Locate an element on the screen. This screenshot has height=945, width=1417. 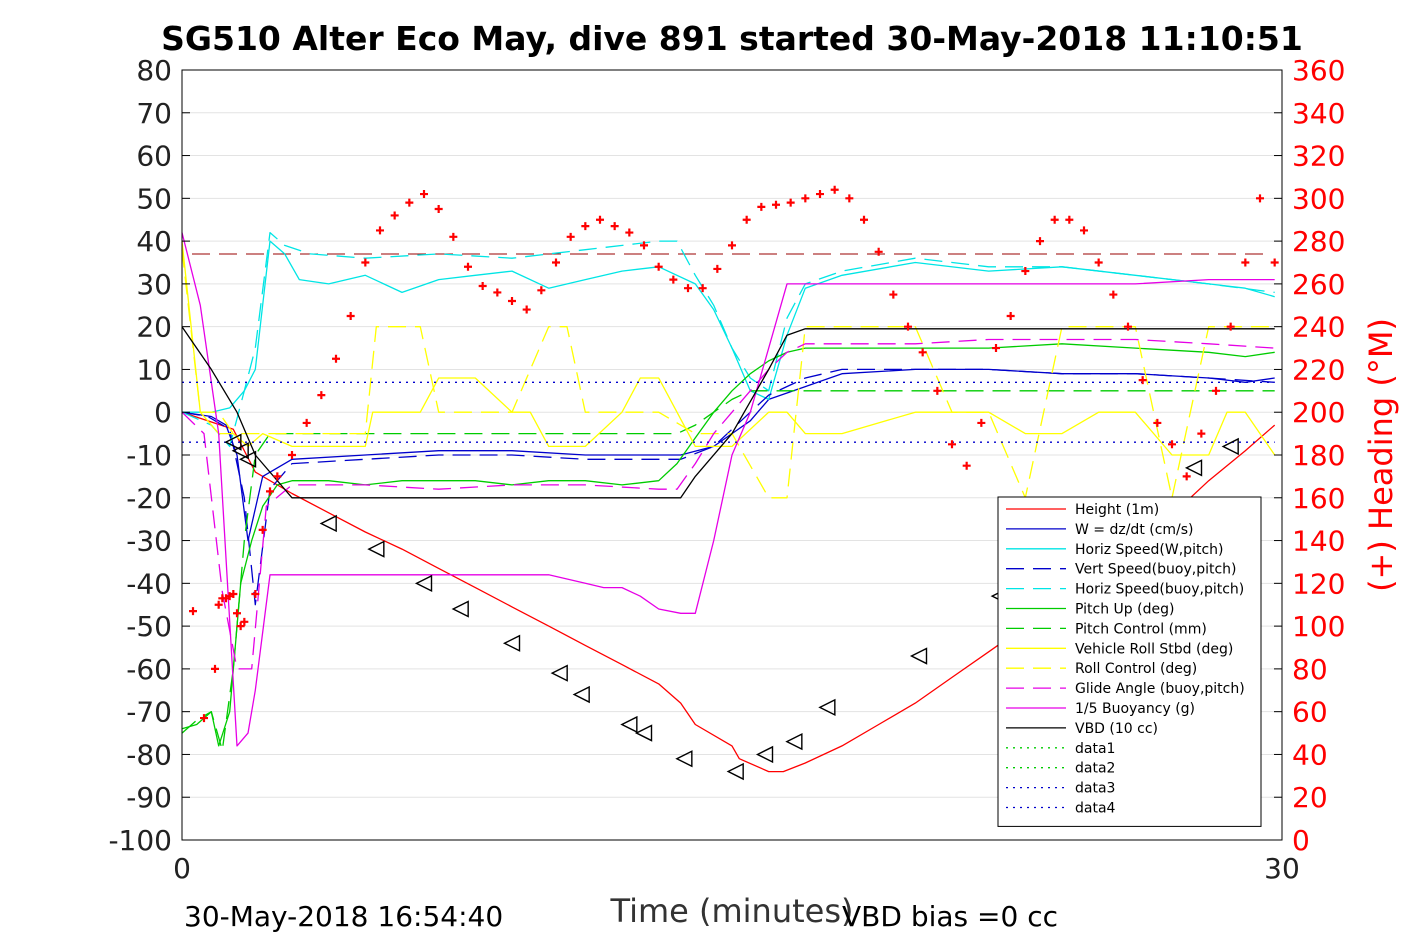
y-tick-label: -70 is located at coordinates (149, 712).